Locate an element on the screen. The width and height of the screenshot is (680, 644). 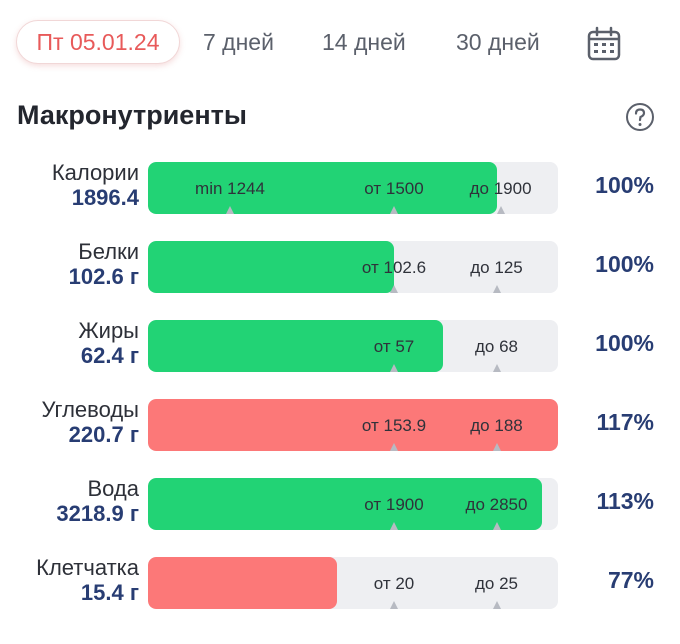
tab-current-date: Пт 05.01.24 is located at coordinates (98, 42).